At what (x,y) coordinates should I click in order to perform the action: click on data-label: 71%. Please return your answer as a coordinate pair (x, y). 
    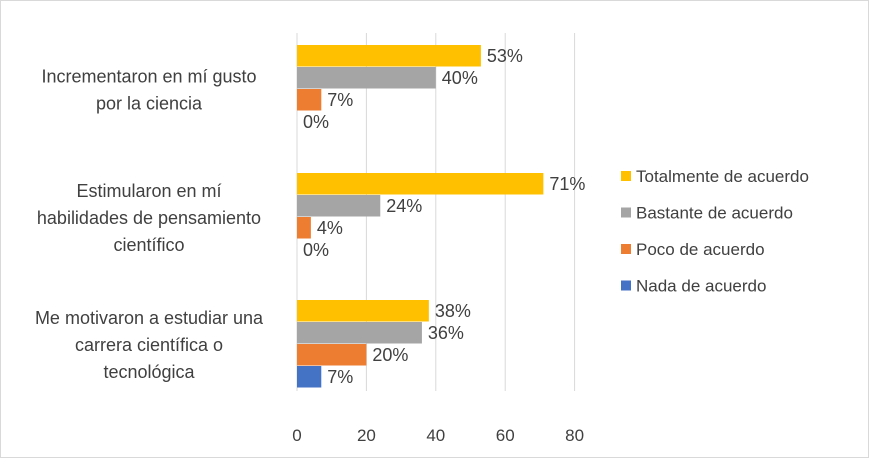
    Looking at the image, I should click on (567, 184).